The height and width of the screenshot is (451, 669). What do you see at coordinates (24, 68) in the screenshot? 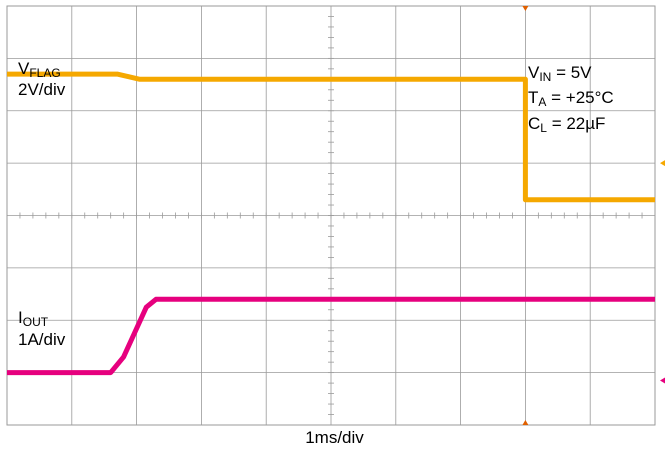
I see `vflag-label-main: V` at bounding box center [24, 68].